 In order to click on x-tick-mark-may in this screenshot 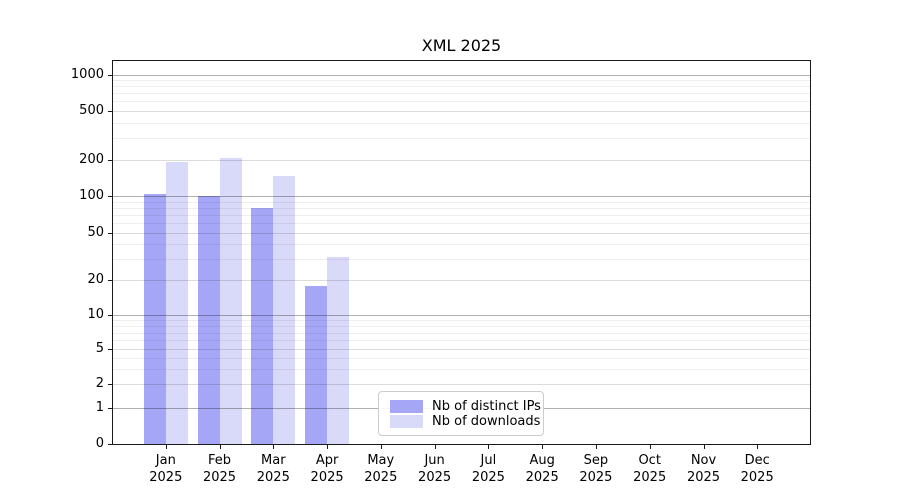, I will do `click(381, 447)`.